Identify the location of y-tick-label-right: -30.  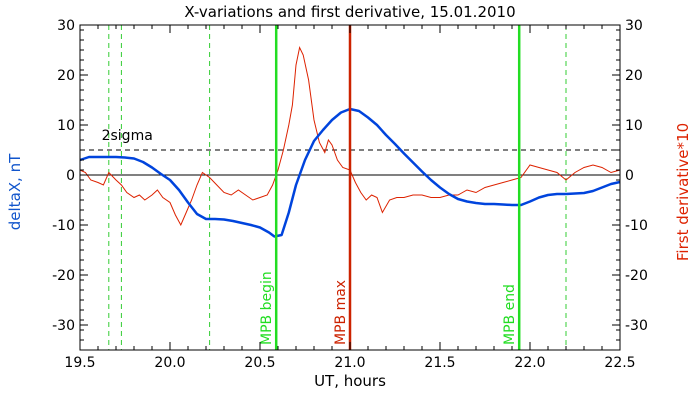
(636, 326).